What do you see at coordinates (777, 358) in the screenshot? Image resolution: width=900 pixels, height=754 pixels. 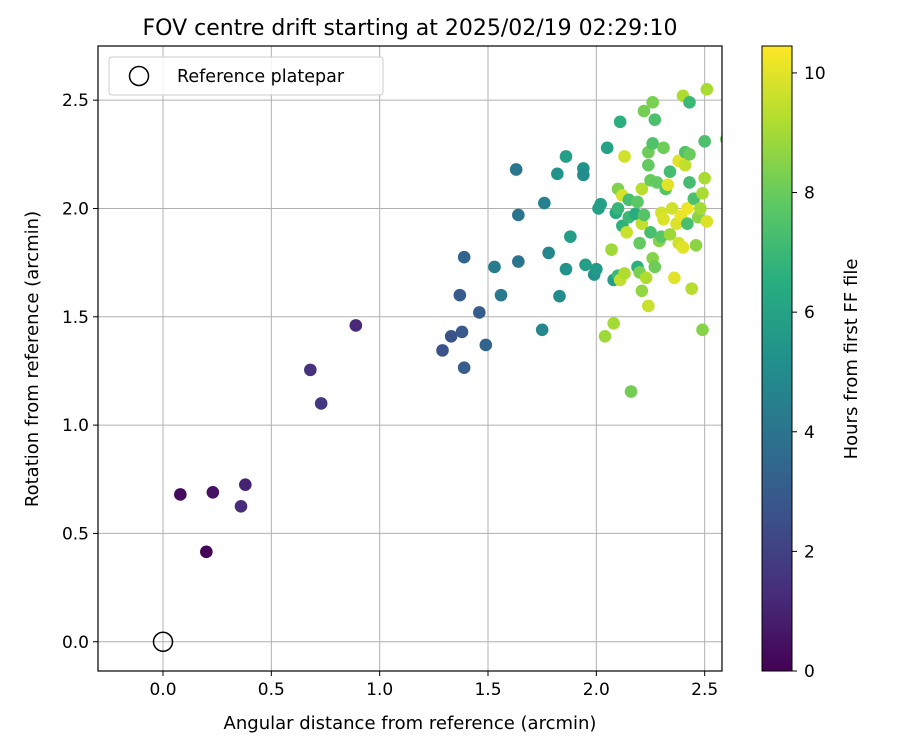 I see `colorbar-gradient` at bounding box center [777, 358].